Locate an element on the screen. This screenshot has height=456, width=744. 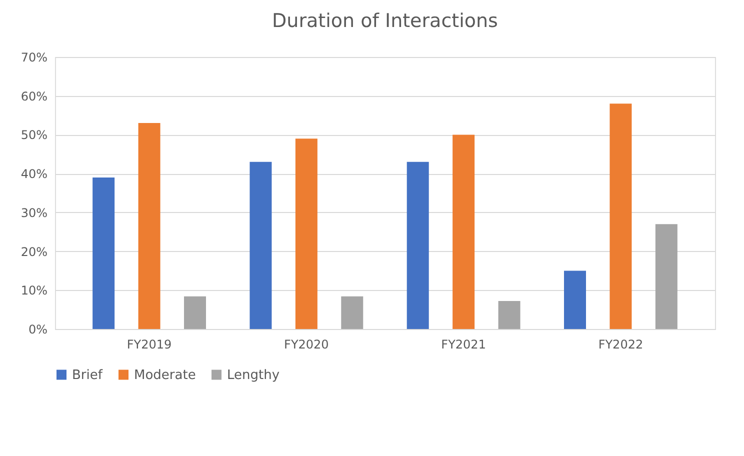
legend-label: Moderate is located at coordinates (165, 375).